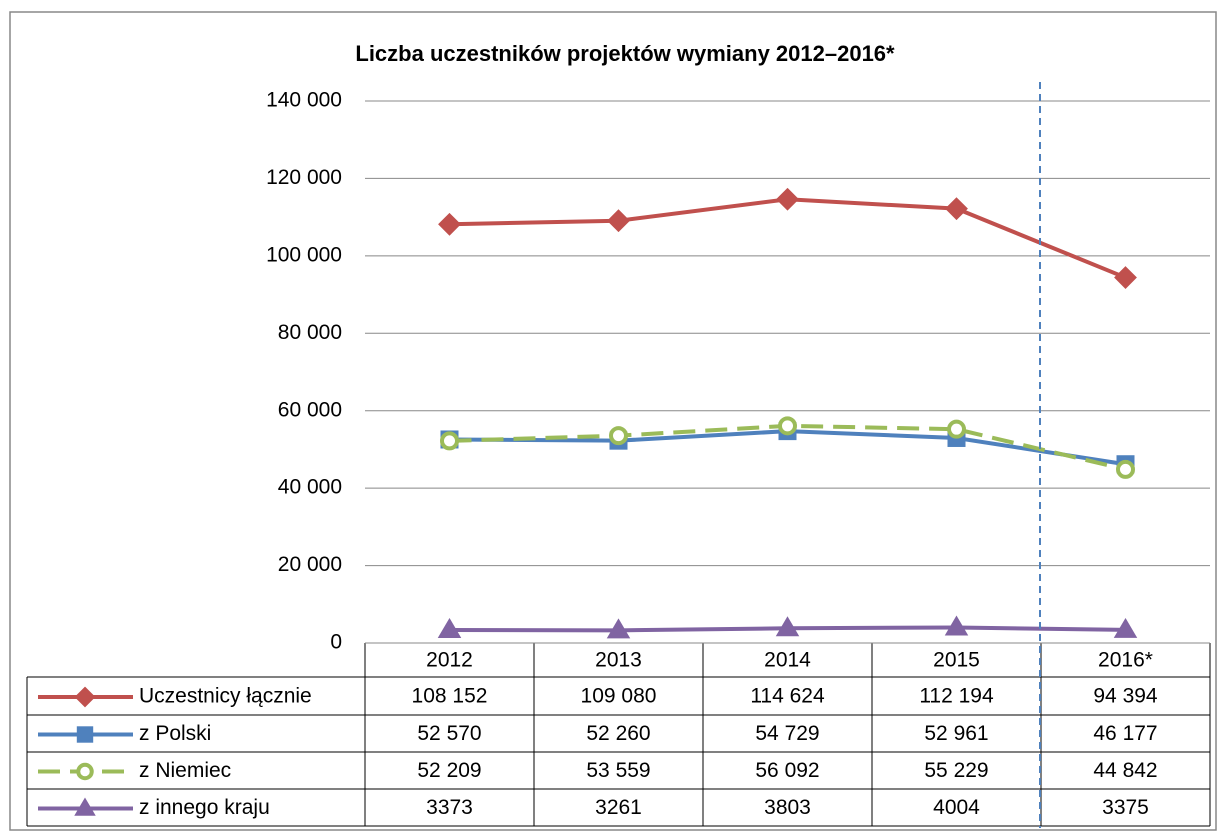 This screenshot has height=840, width=1226. I want to click on table-value: 46 177, so click(1125, 733).